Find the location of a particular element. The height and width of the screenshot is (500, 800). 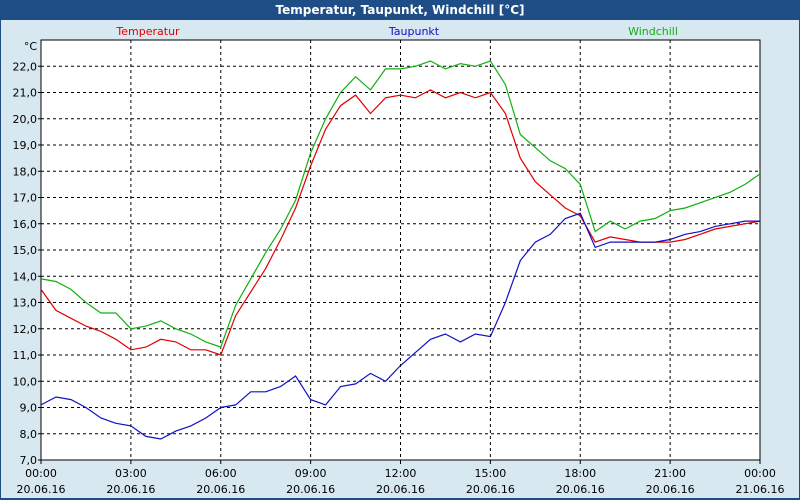

y-tick-label: 11,0 is located at coordinates (25, 355).